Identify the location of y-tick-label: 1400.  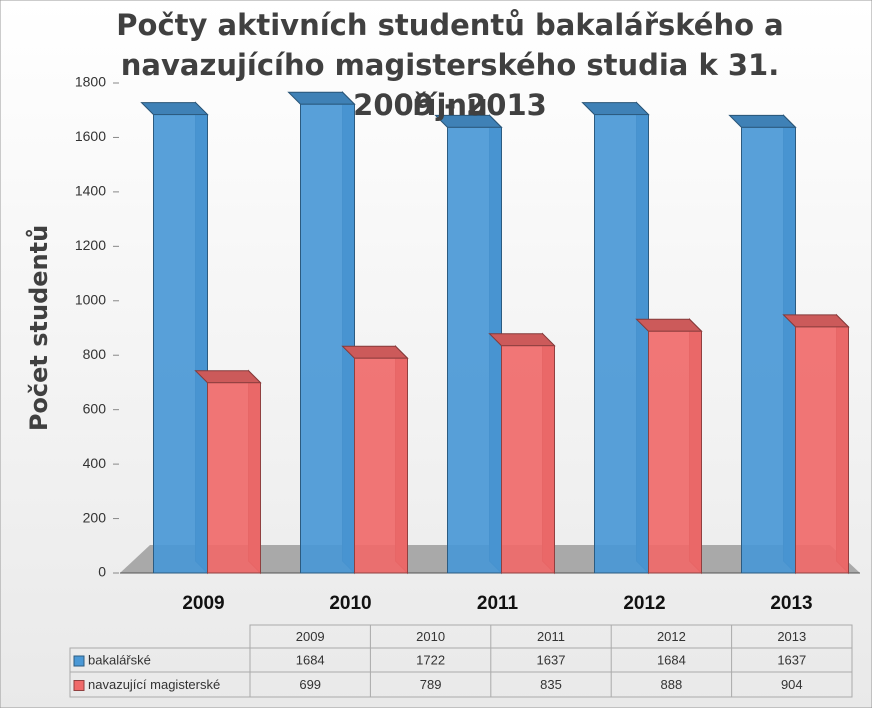
(90, 191).